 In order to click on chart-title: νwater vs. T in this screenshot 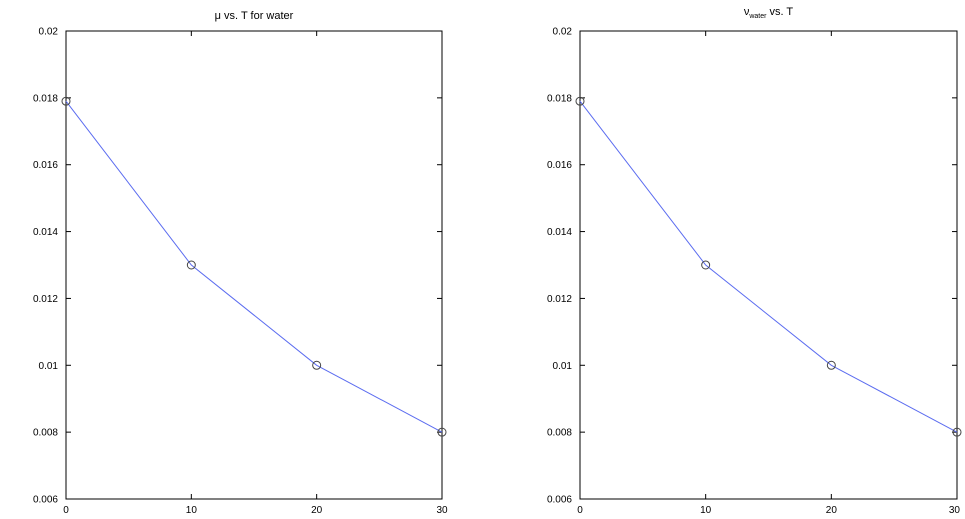, I will do `click(769, 13)`.